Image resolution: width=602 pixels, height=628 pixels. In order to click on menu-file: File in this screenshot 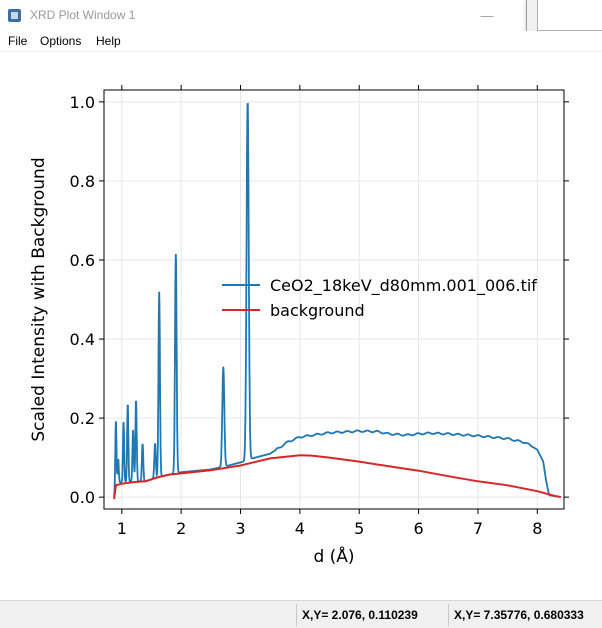, I will do `click(18, 41)`.